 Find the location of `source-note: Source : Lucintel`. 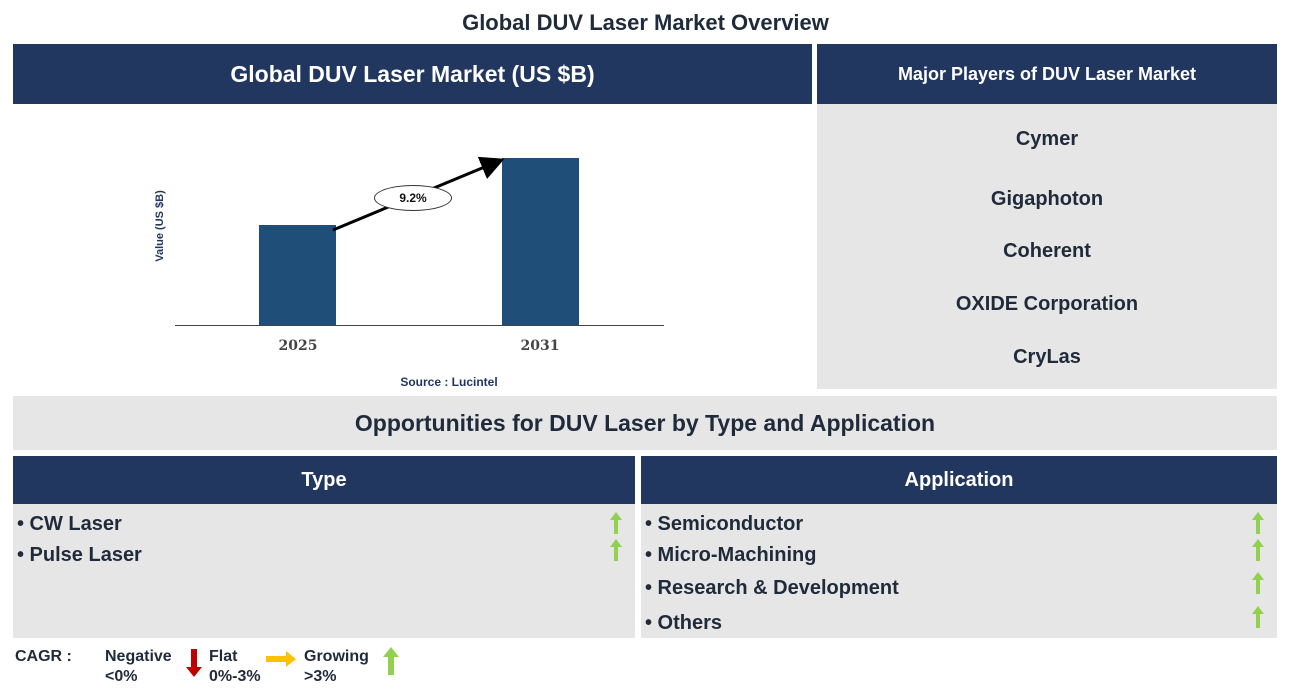

source-note: Source : Lucintel is located at coordinates (449, 382).